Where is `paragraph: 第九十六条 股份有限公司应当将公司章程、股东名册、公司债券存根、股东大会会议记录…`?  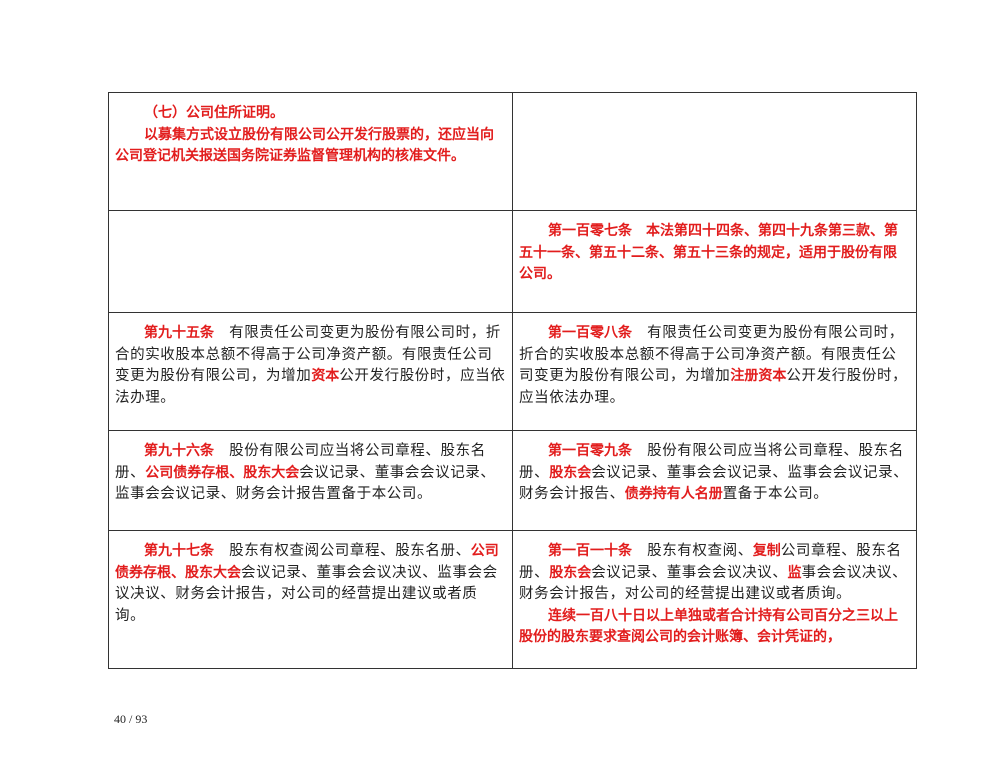 paragraph: 第九十六条 股份有限公司应当将公司章程、股东名册、公司债券存根、股东大会会议记录… is located at coordinates (310, 473).